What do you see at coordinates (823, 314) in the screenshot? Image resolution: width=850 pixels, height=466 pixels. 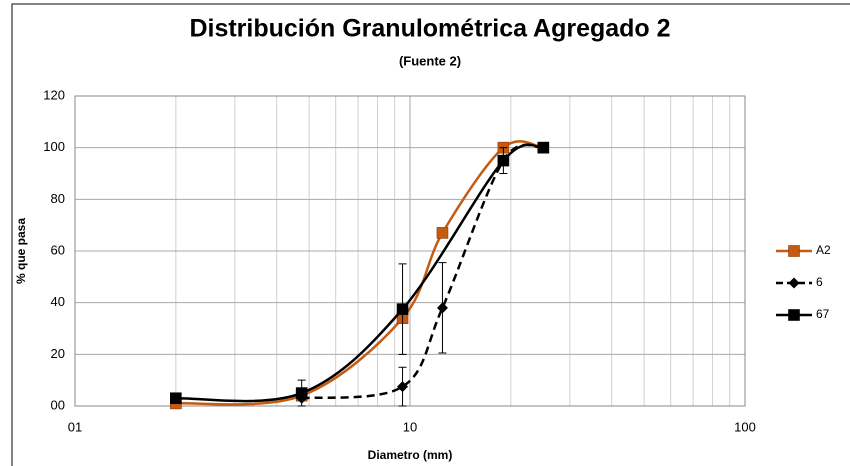 I see `legend-label: 67` at bounding box center [823, 314].